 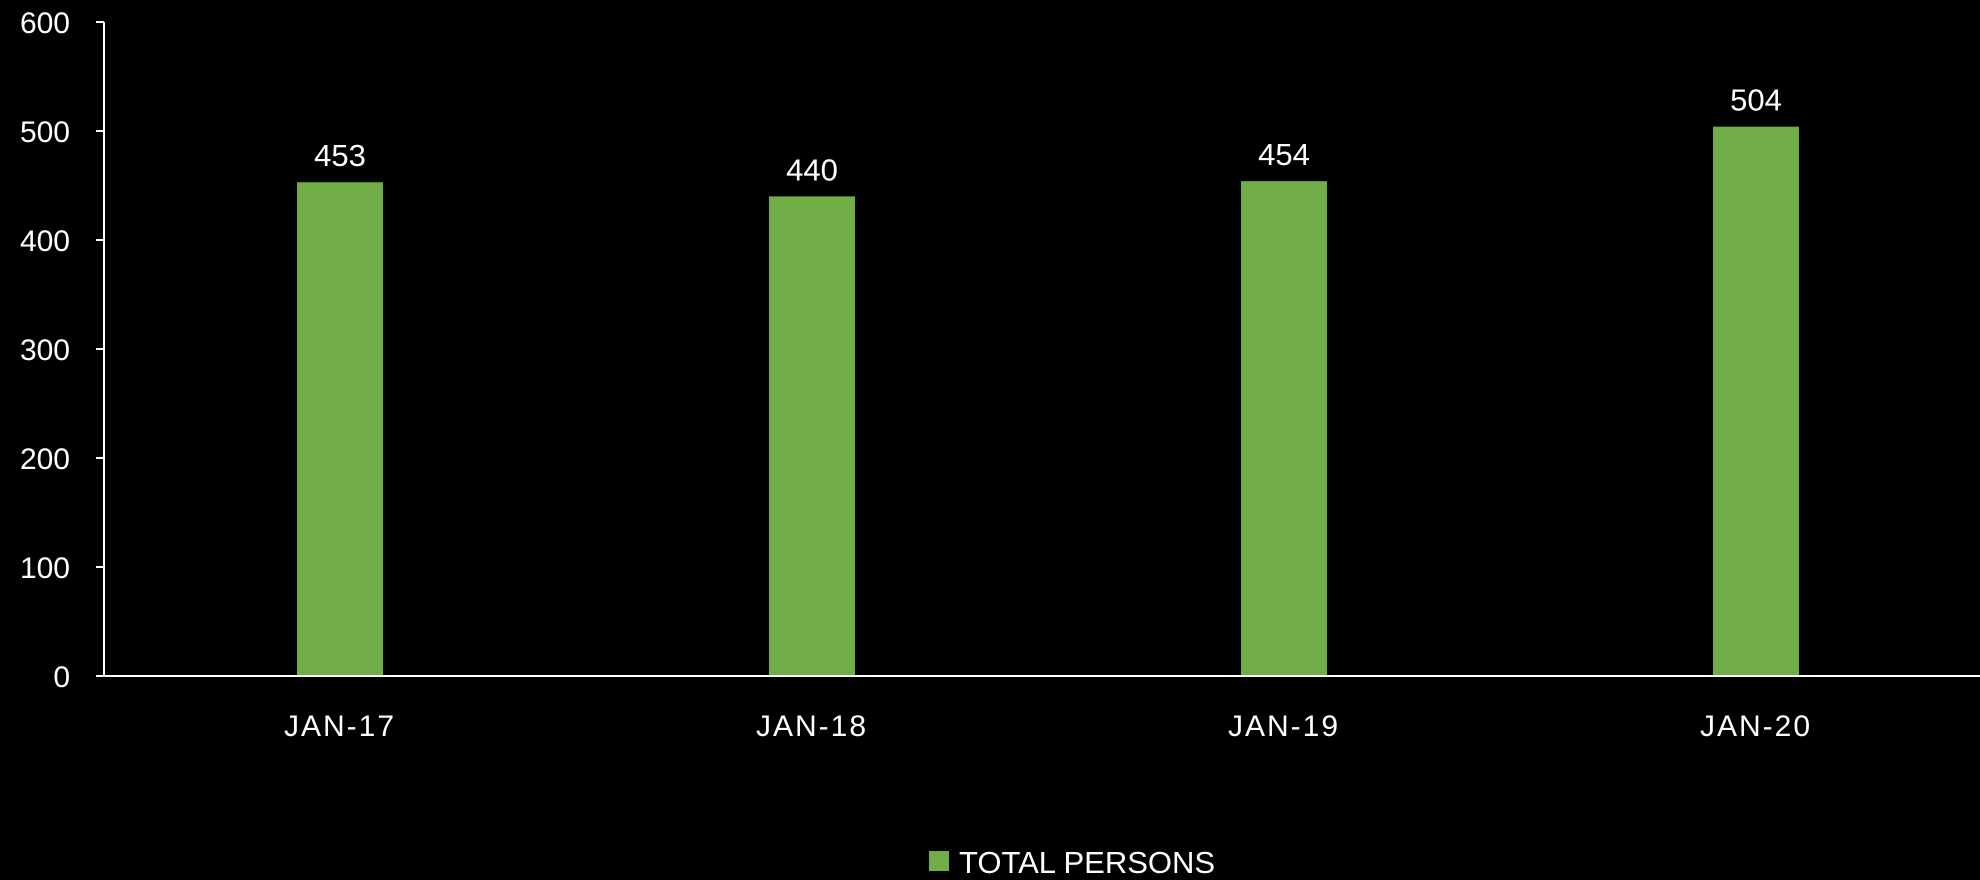 I want to click on legend-label-total-persons: TOTAL PERSONS, so click(x=1087, y=862).